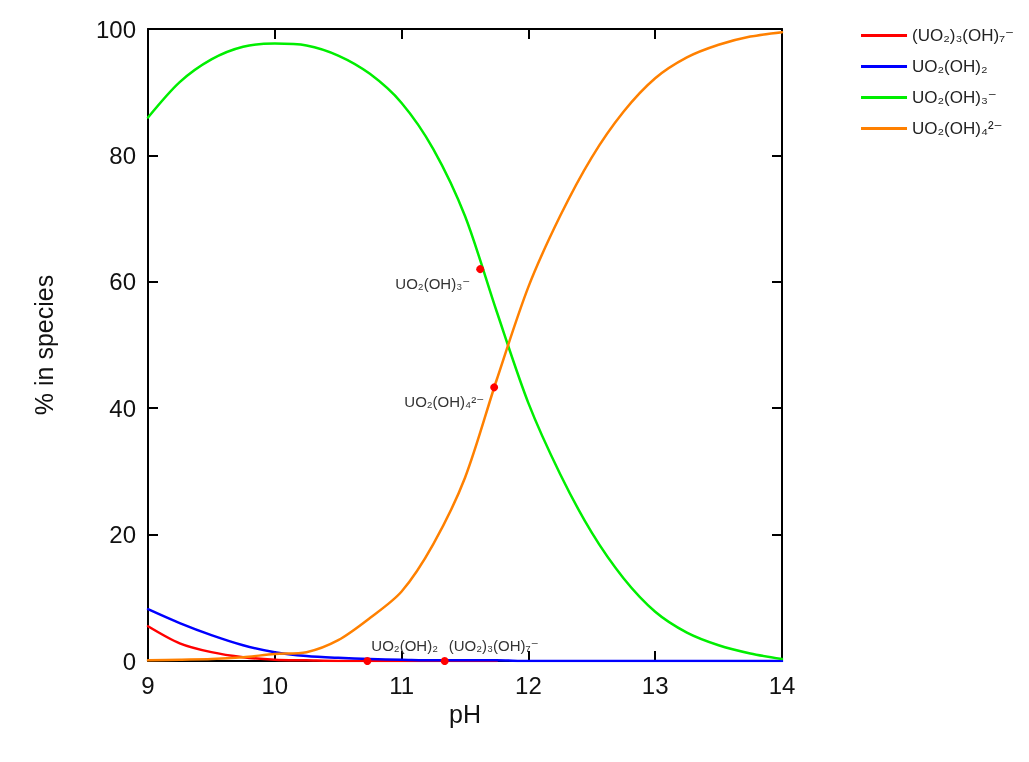  I want to click on x-tick-label: 13, so click(655, 685).